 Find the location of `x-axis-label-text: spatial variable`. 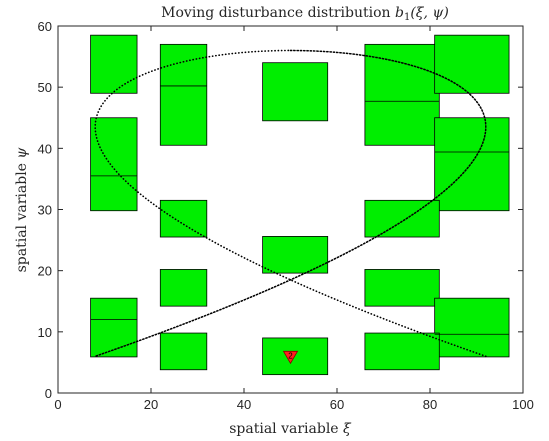

x-axis-label-text: spatial variable is located at coordinates (286, 429).